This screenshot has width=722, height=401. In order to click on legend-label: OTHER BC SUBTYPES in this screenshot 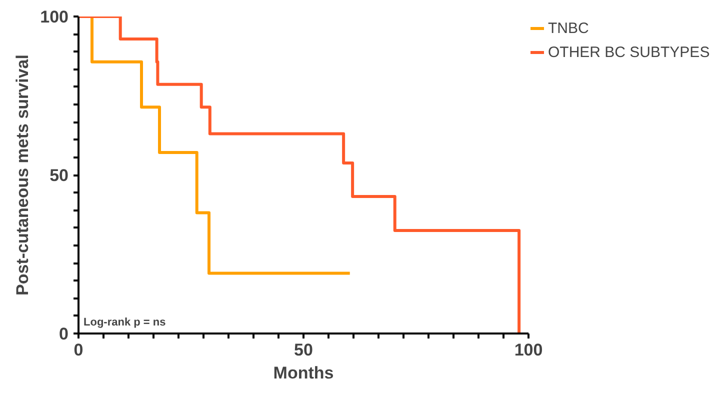, I will do `click(629, 52)`.